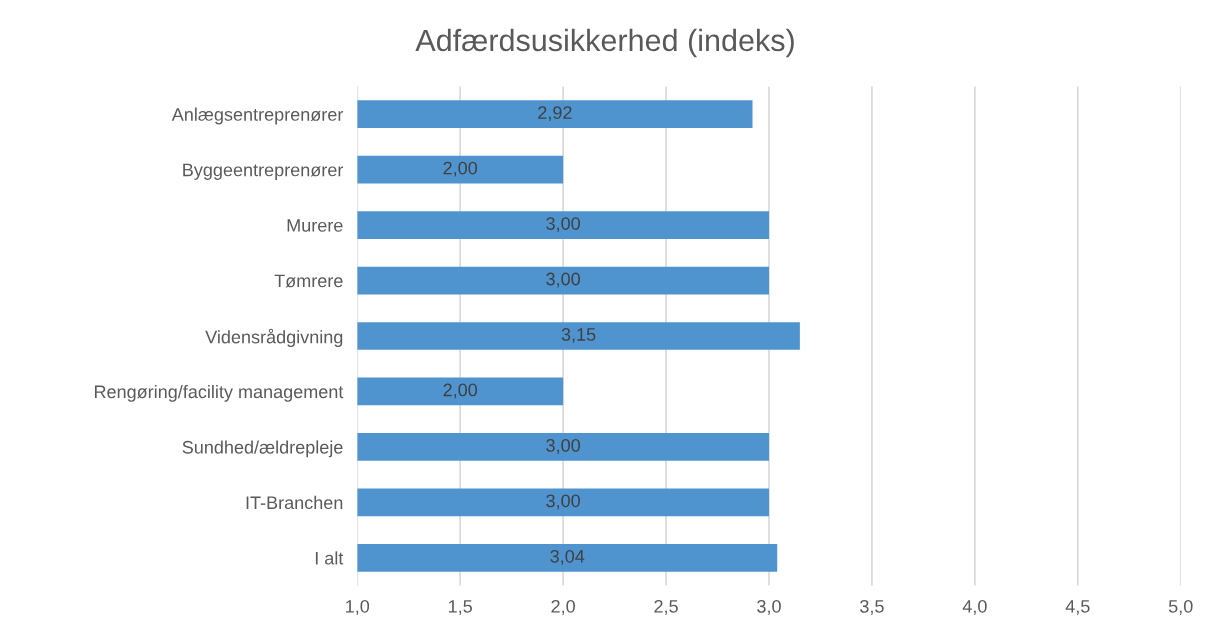  I want to click on x-tick-label: 2,5, so click(666, 607).